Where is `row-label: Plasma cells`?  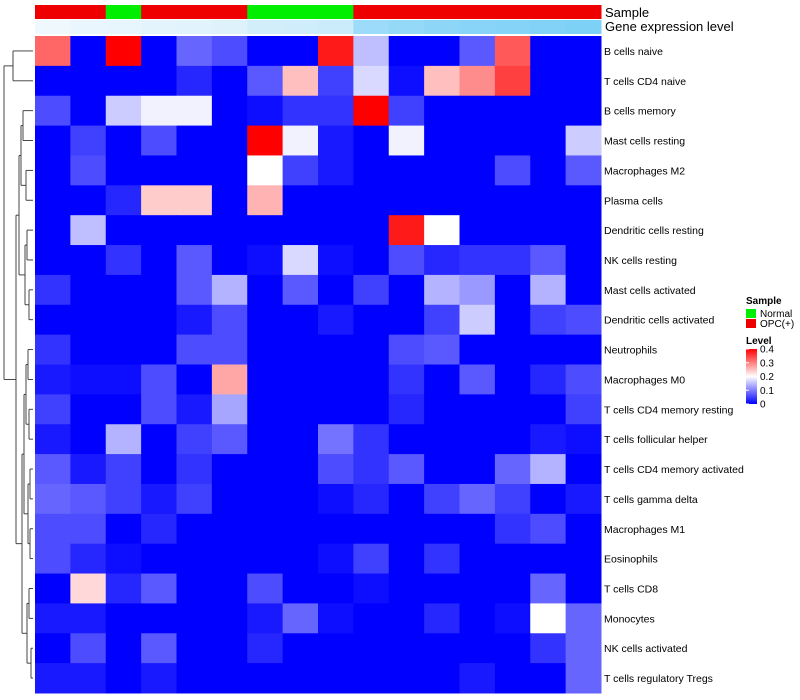 row-label: Plasma cells is located at coordinates (633, 201).